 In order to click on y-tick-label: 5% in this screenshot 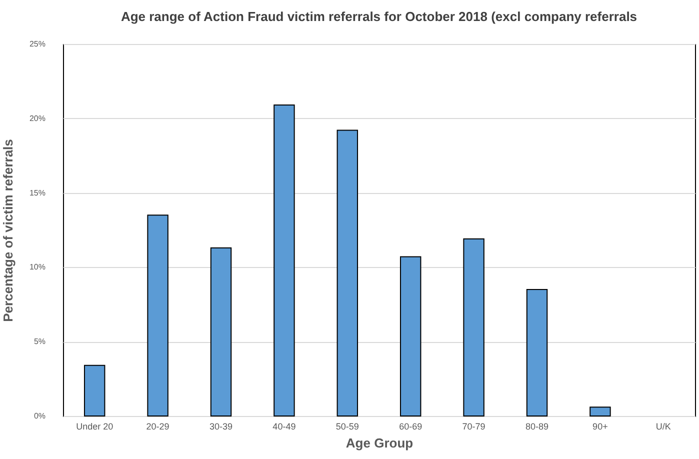, I will do `click(40, 341)`.